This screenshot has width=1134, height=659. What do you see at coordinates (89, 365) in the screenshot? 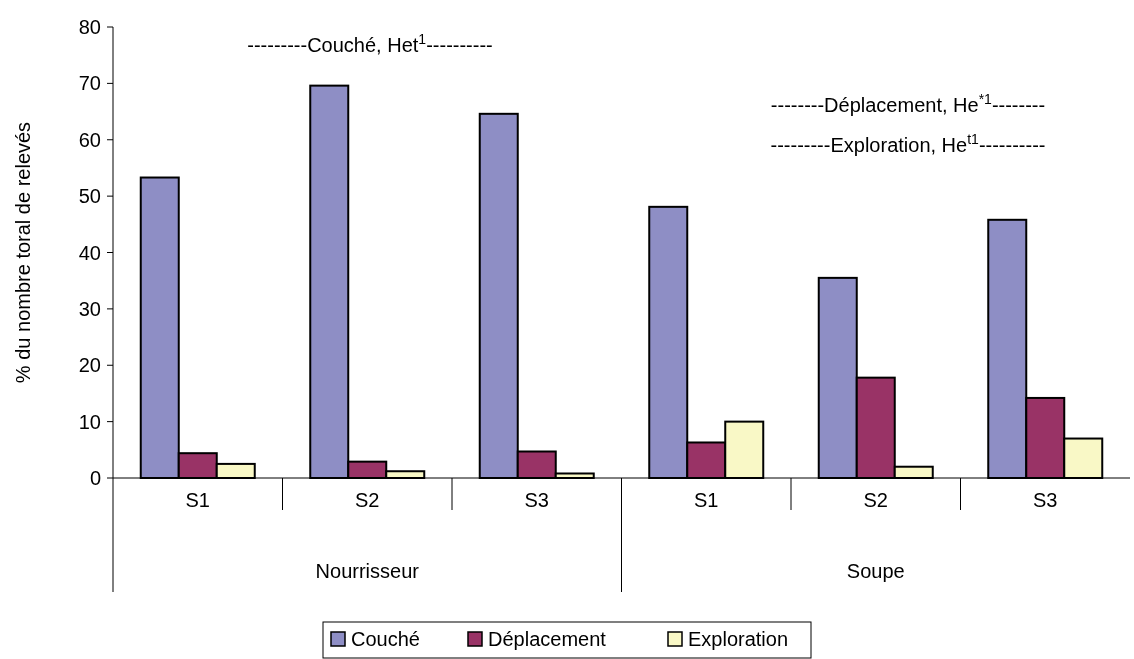
I see `y-tick-label: 20` at bounding box center [89, 365].